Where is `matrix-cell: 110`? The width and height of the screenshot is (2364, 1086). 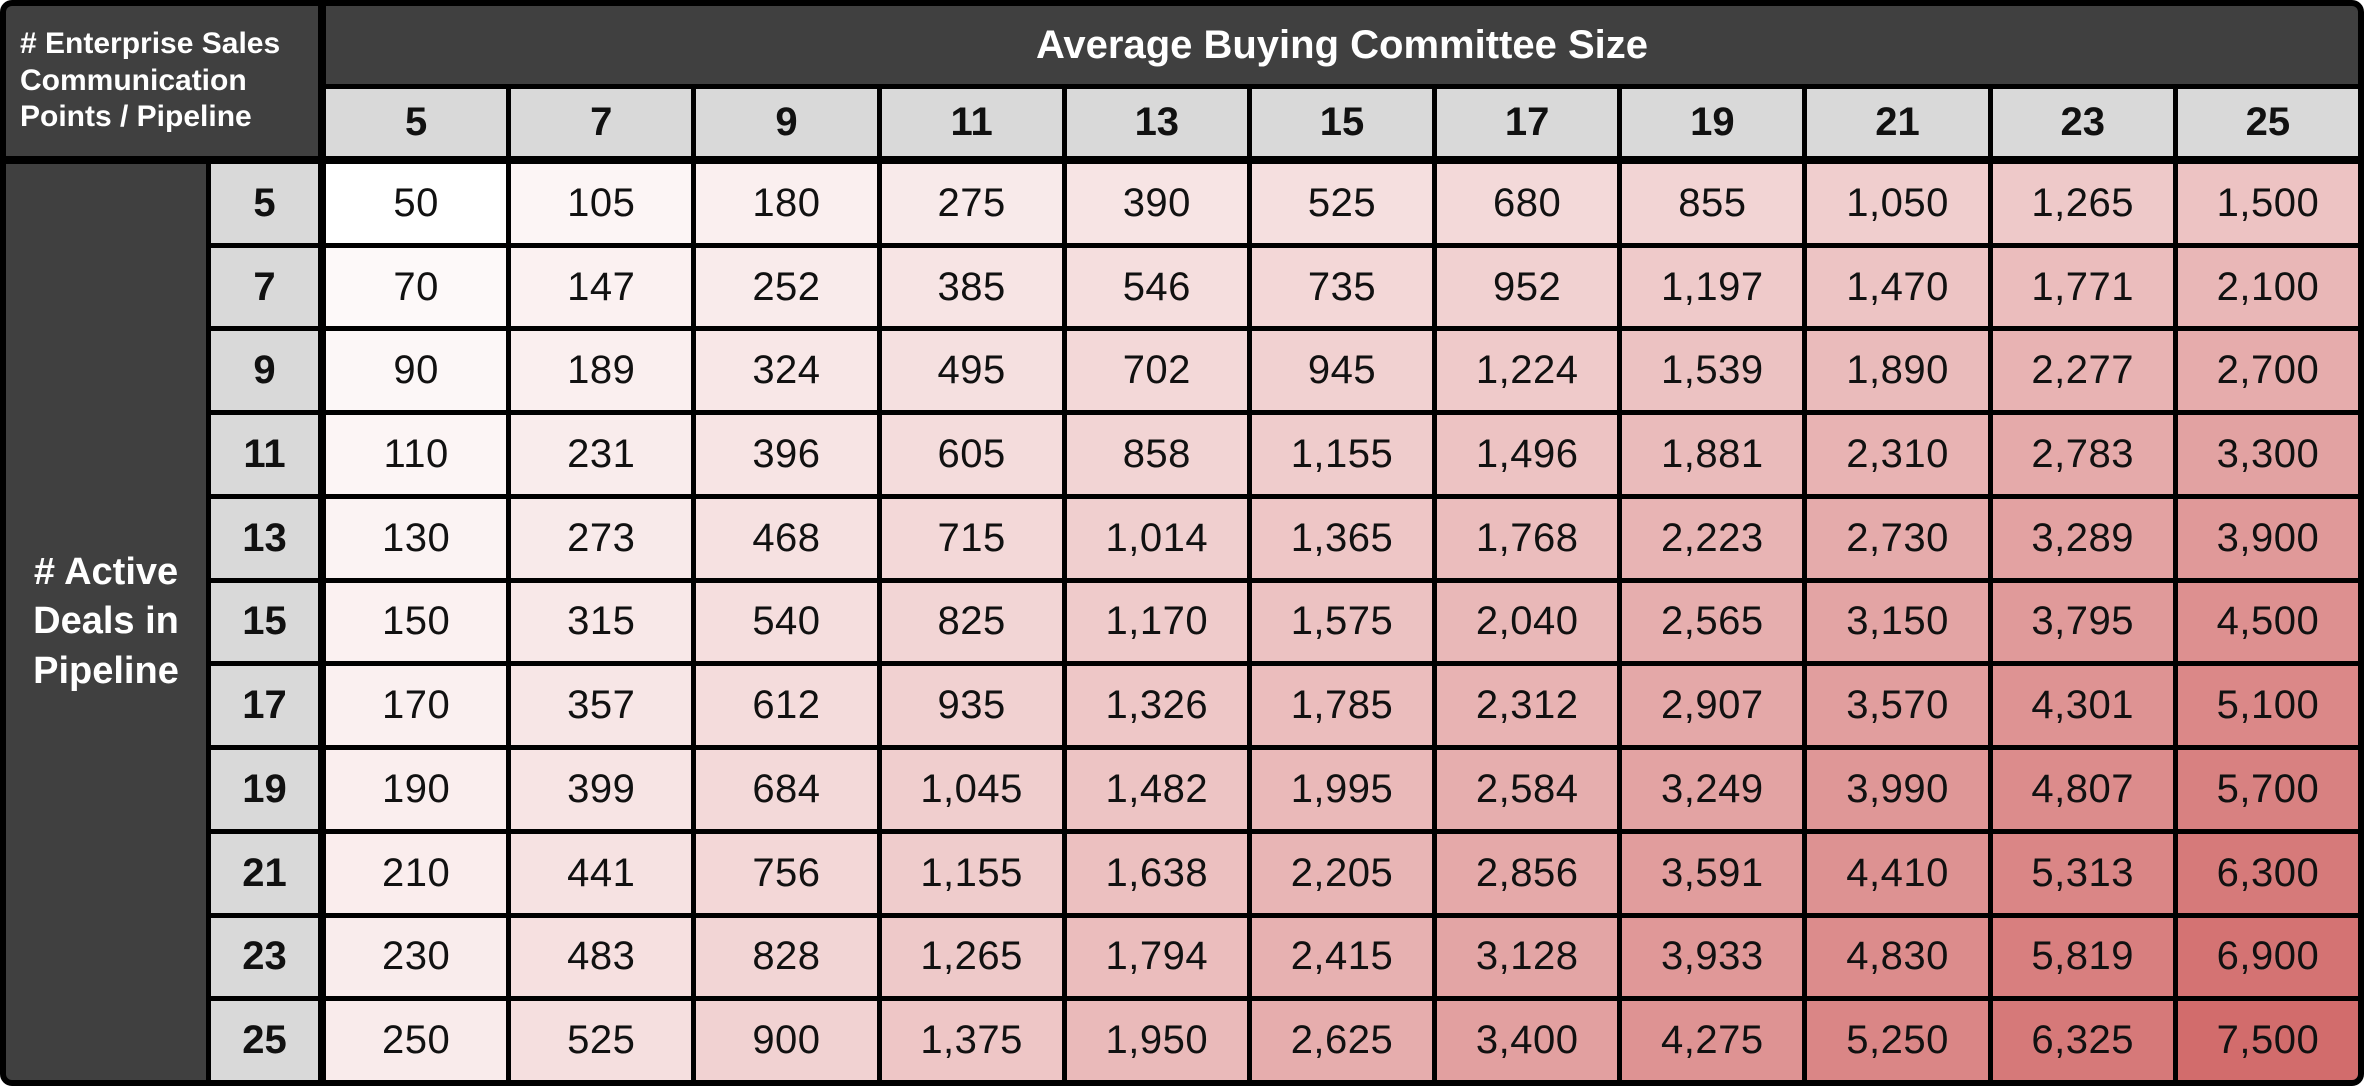 matrix-cell: 110 is located at coordinates (416, 454).